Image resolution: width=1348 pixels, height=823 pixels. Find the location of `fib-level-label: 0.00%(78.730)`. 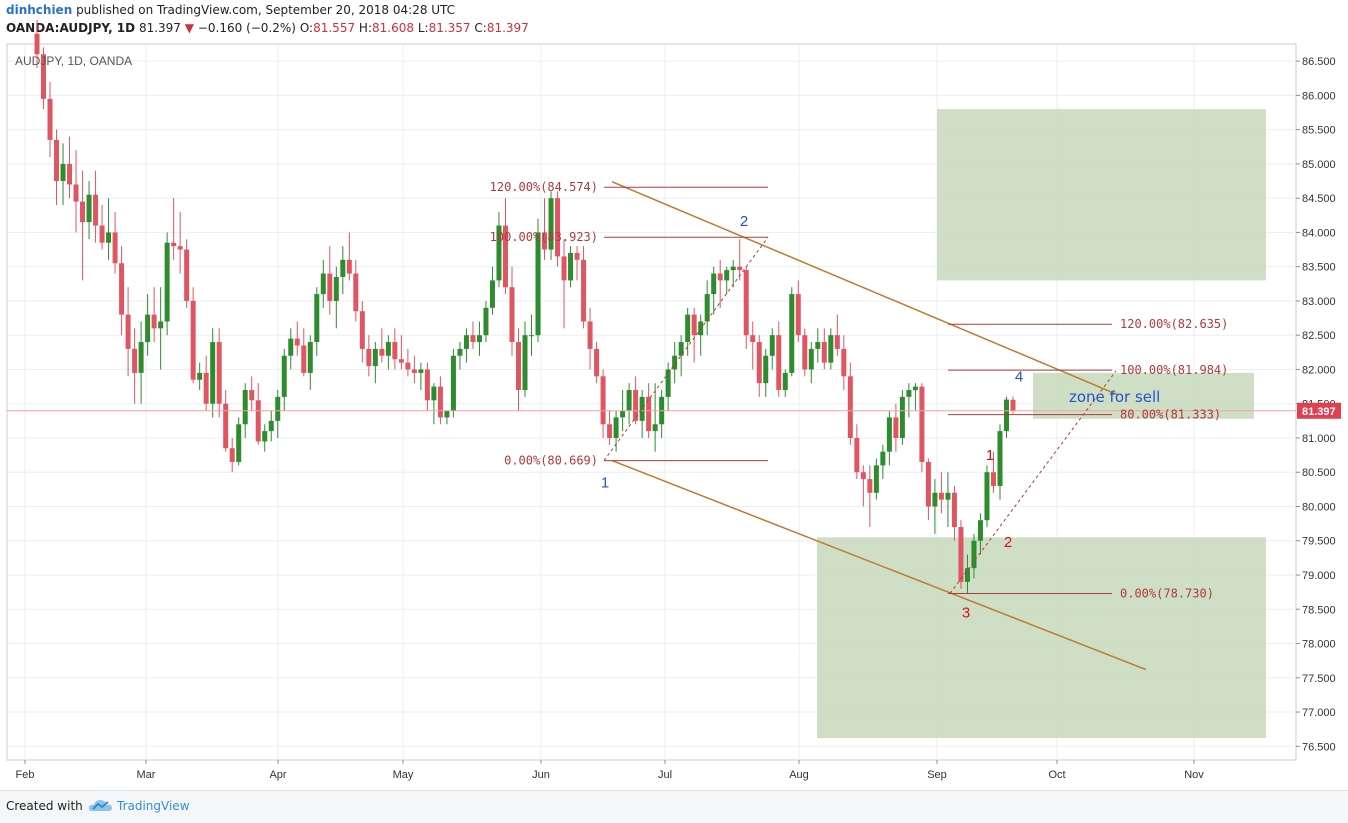

fib-level-label: 0.00%(78.730) is located at coordinates (1167, 594).